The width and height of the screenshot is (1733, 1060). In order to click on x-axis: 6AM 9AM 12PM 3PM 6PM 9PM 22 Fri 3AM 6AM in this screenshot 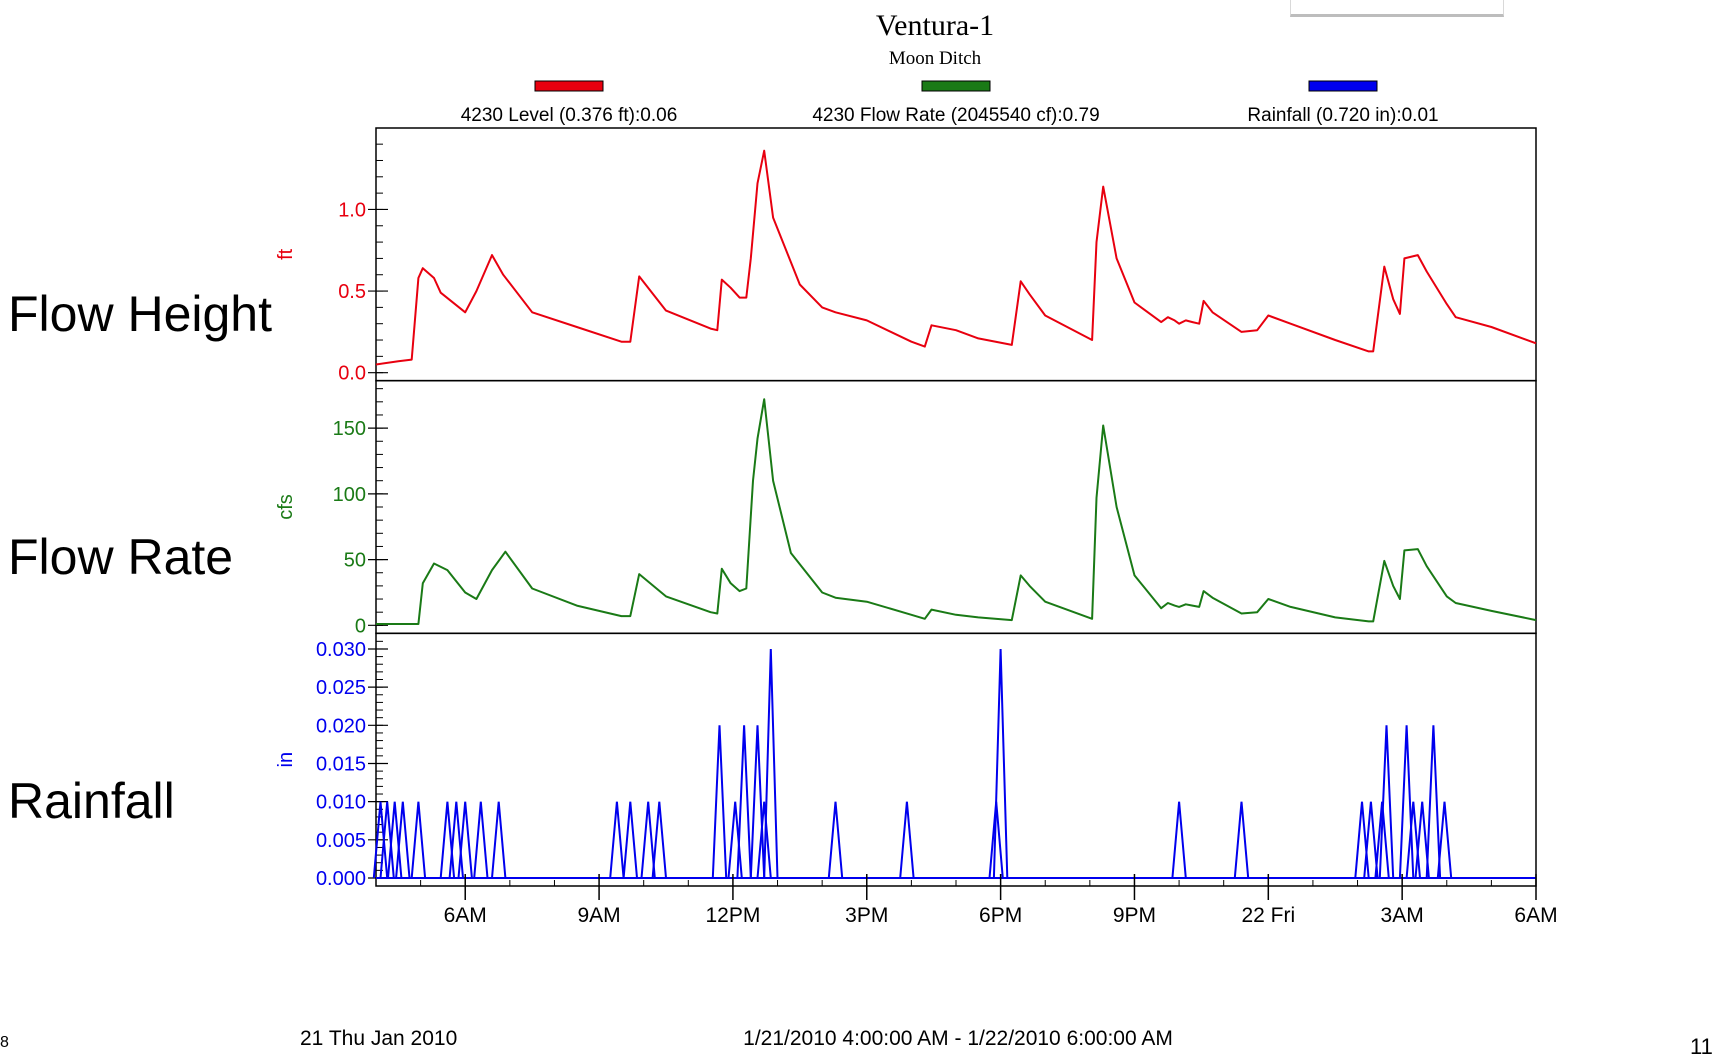, I will do `click(966, 900)`.